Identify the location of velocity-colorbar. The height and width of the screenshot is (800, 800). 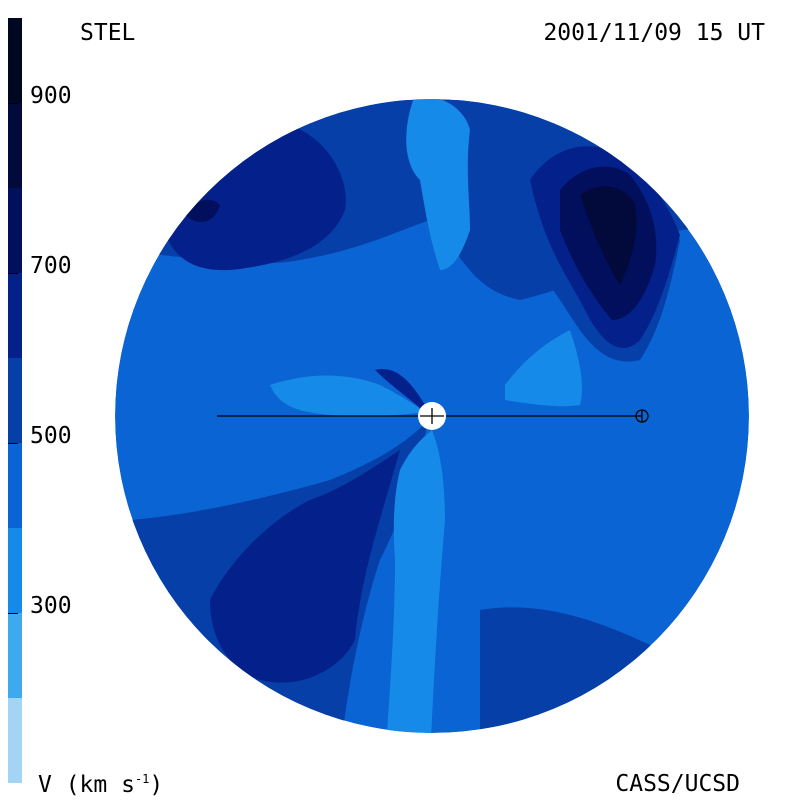
(15, 400).